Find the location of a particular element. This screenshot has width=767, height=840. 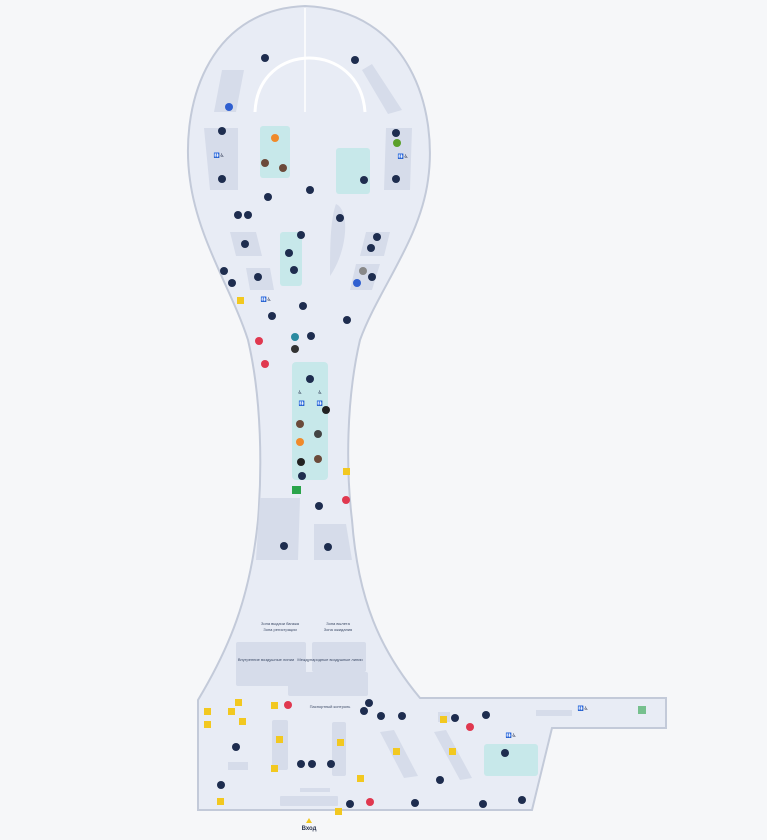

entrance-label: Вход is located at coordinates (309, 829).